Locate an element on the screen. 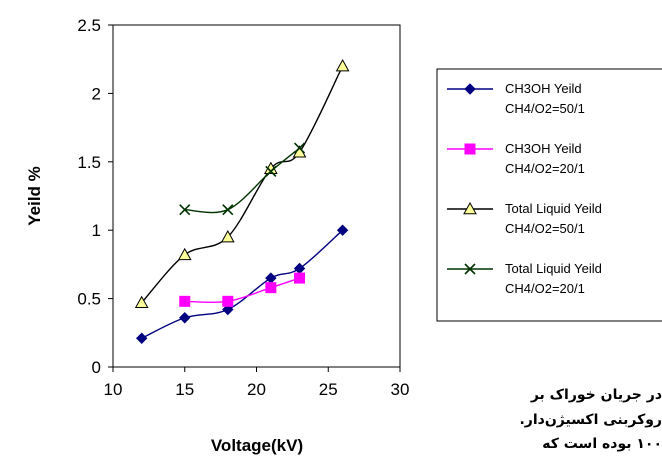  y-tick-label: 2.5 is located at coordinates (89, 25).